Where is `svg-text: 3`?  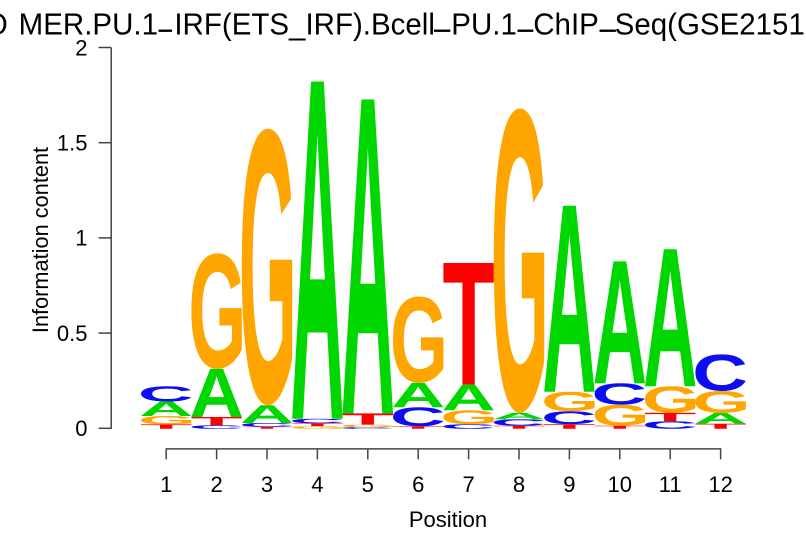 svg-text: 3 is located at coordinates (267, 484).